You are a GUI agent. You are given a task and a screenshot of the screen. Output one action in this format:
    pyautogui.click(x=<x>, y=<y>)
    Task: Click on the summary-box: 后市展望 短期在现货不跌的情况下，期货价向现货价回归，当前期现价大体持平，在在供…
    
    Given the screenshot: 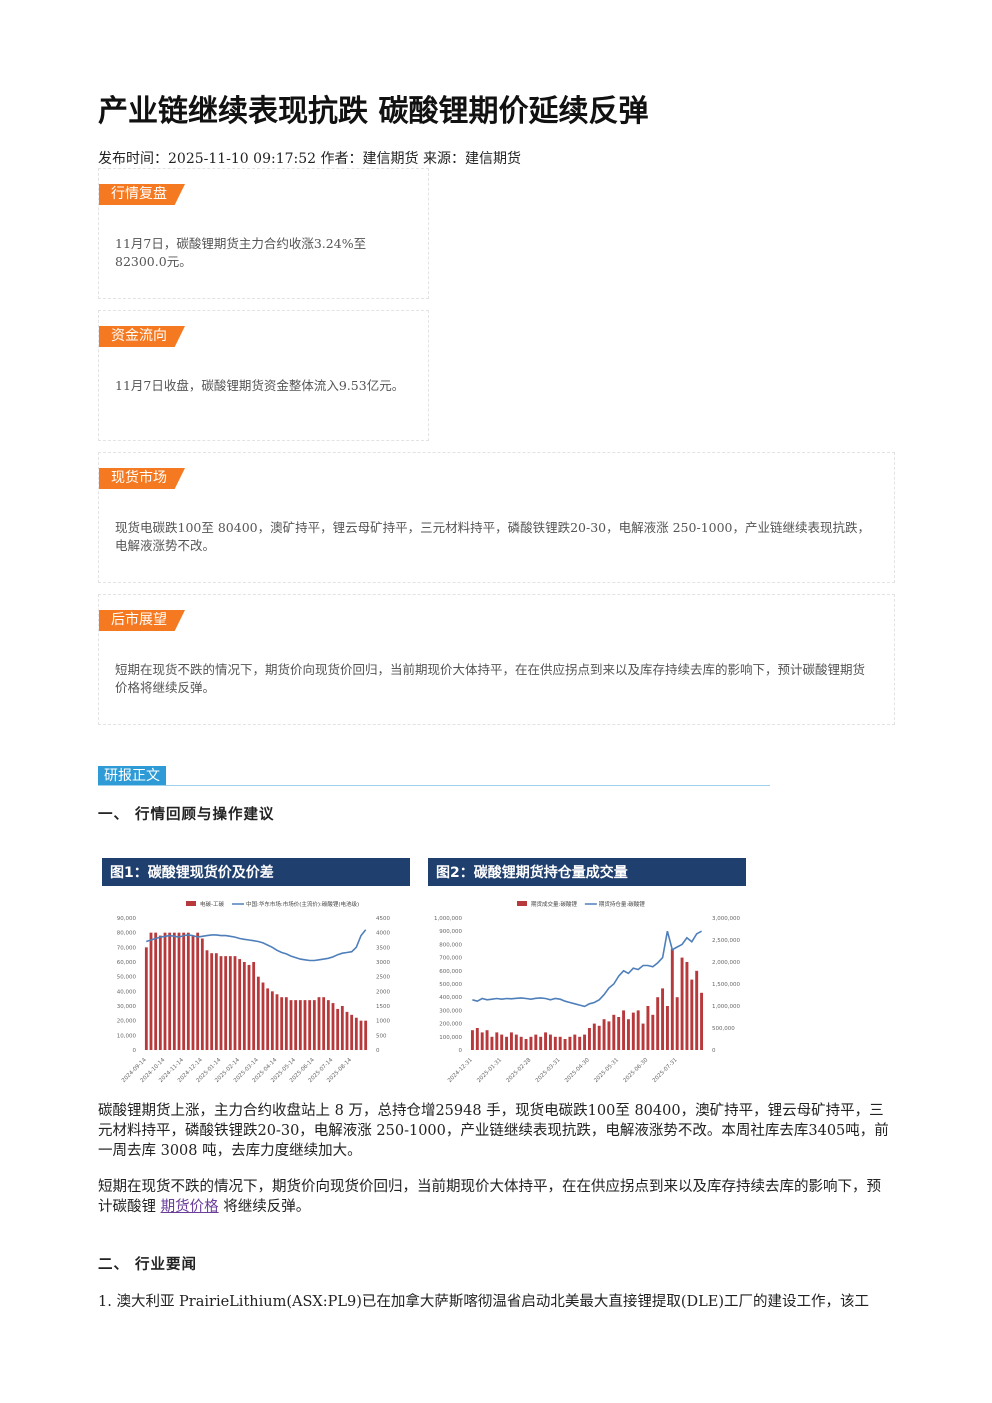 What is the action you would take?
    pyautogui.click(x=496, y=659)
    